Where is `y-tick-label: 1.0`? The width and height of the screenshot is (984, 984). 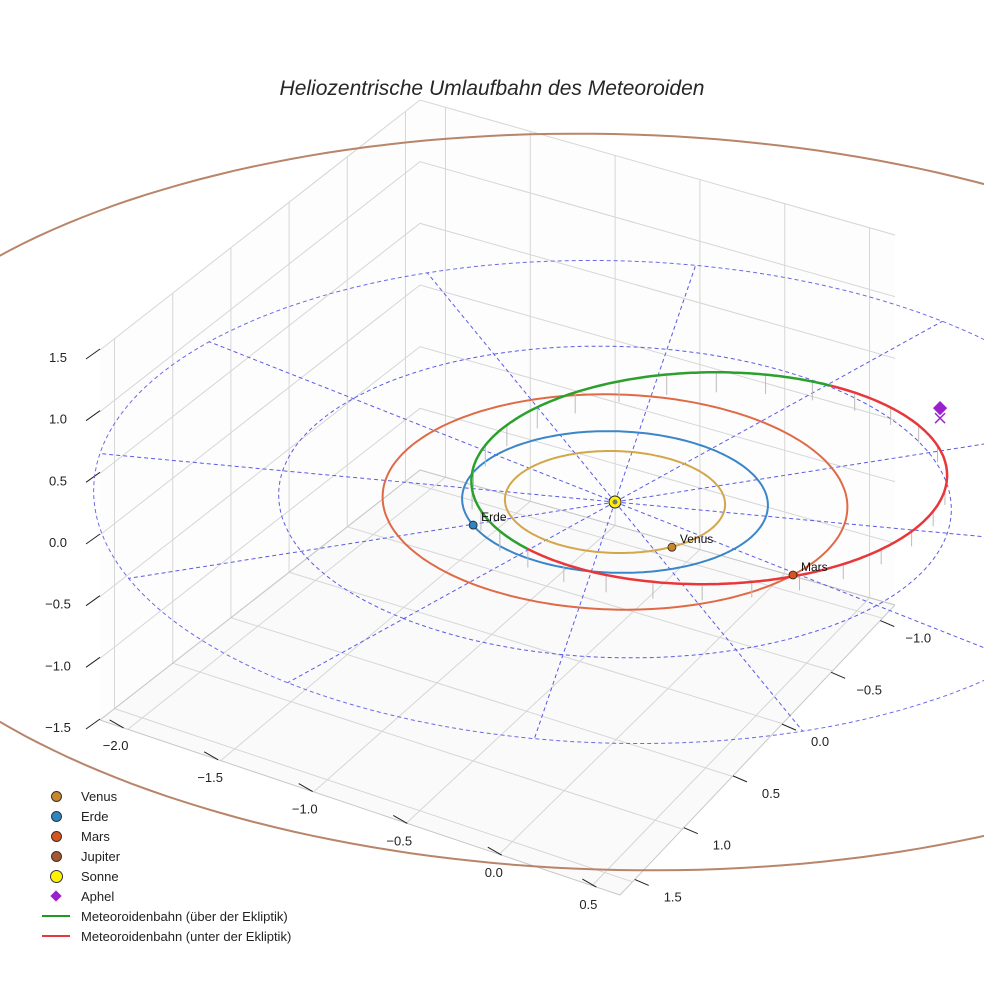 y-tick-label: 1.0 is located at coordinates (722, 845).